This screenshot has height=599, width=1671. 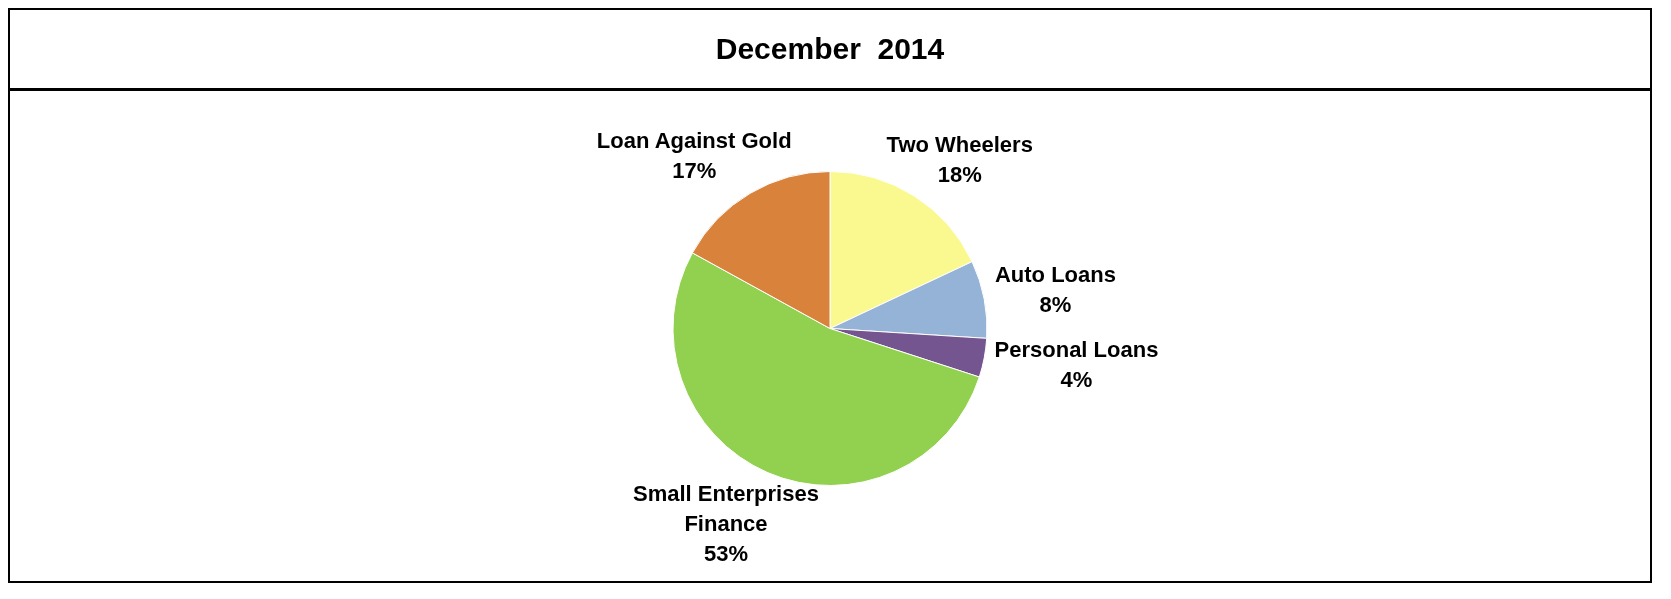 What do you see at coordinates (726, 508) in the screenshot?
I see `slice-label: Small Enterprises Finance` at bounding box center [726, 508].